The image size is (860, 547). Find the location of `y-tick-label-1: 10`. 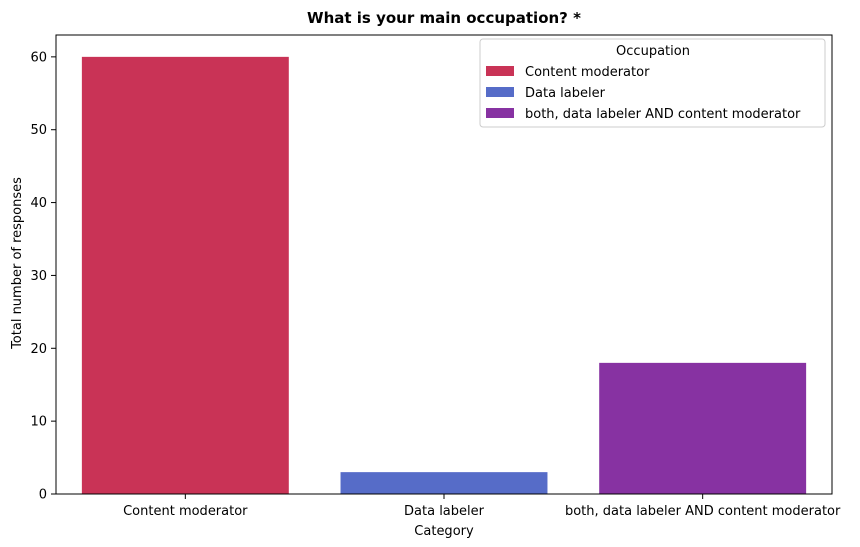

y-tick-label-1: 10 is located at coordinates (38, 422).